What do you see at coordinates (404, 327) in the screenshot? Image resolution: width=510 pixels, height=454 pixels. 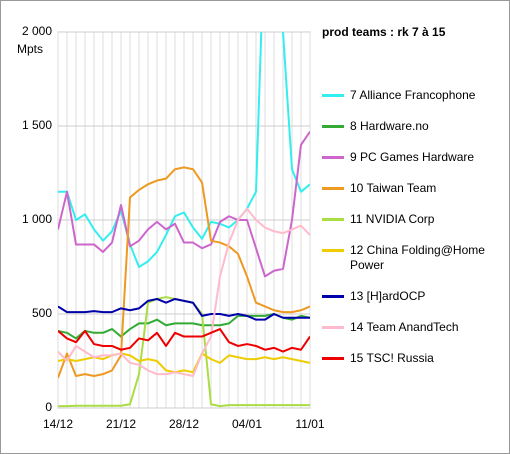 I see `legend-label: 14 Team AnandTech` at bounding box center [404, 327].